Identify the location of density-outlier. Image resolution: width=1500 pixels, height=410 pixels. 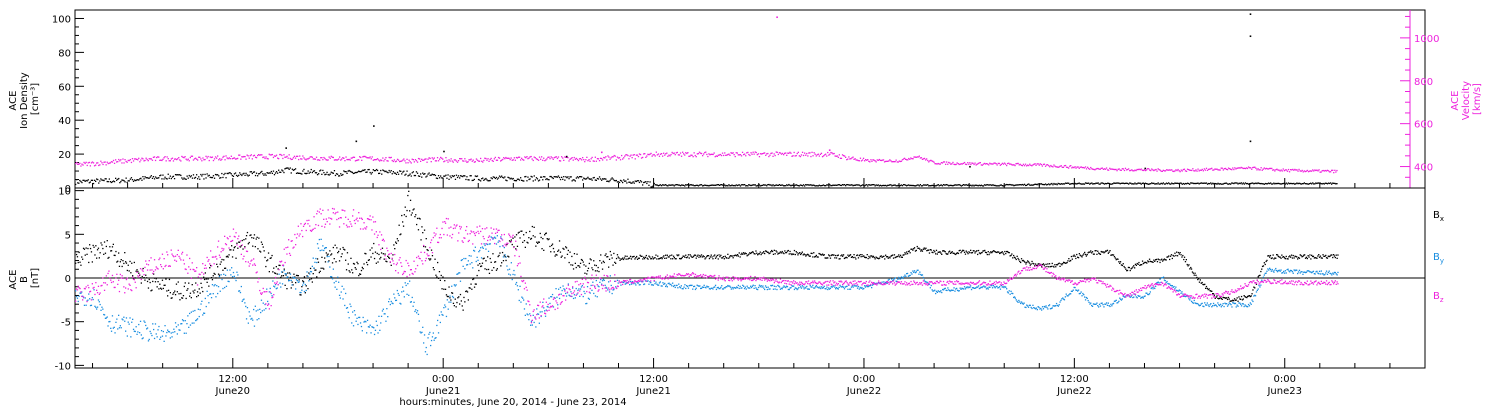
(1145, 168).